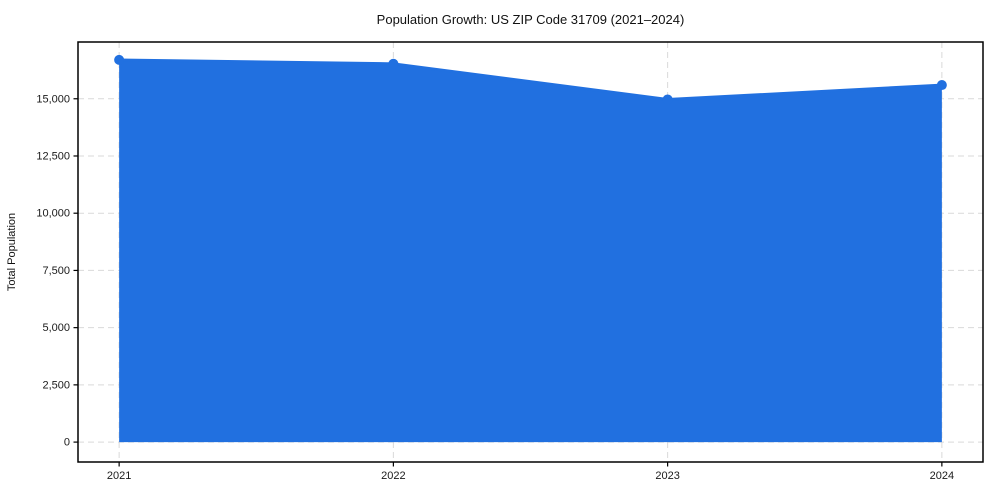  I want to click on y-tick-label: 10,000, so click(53, 214).